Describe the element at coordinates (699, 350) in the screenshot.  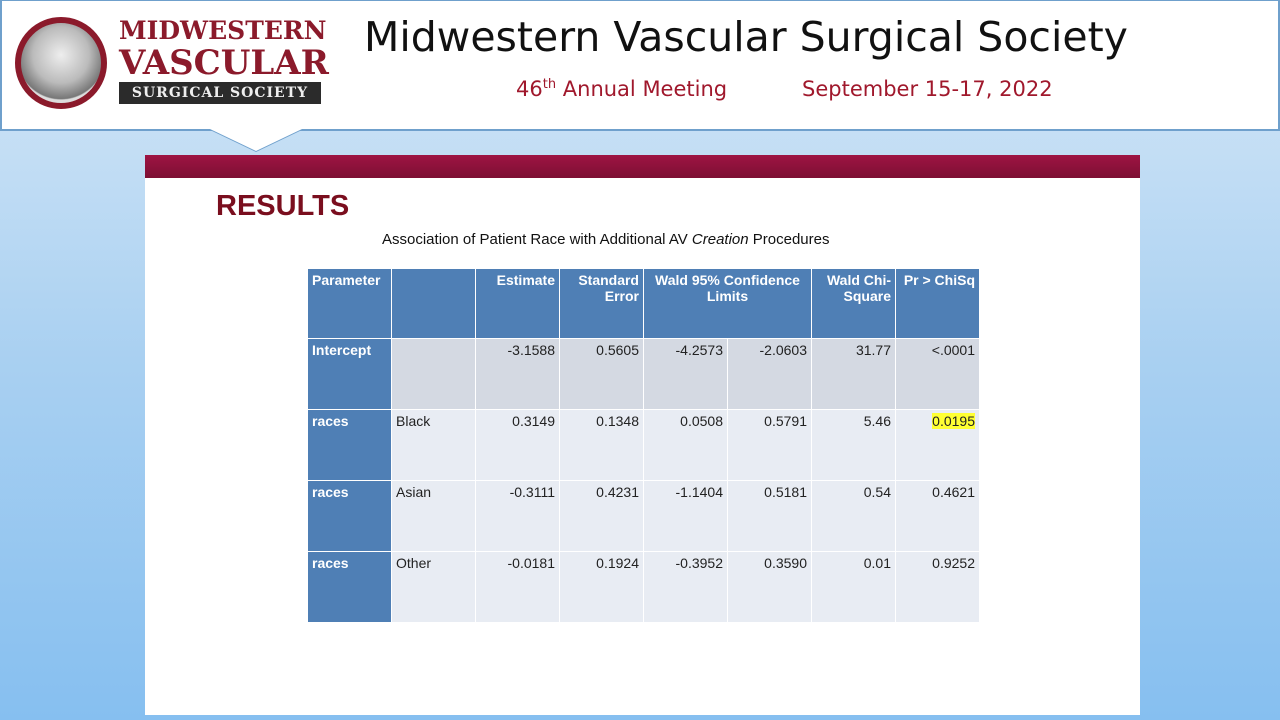
I see `cell-value: -4.2573` at that location.